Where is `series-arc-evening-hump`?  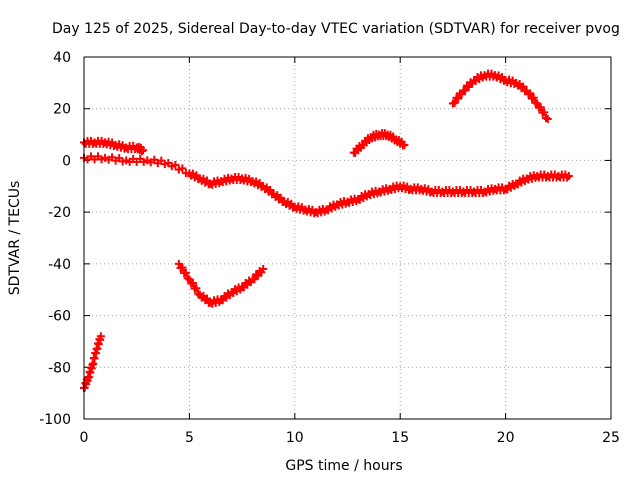 series-arc-evening-hump is located at coordinates (500, 96).